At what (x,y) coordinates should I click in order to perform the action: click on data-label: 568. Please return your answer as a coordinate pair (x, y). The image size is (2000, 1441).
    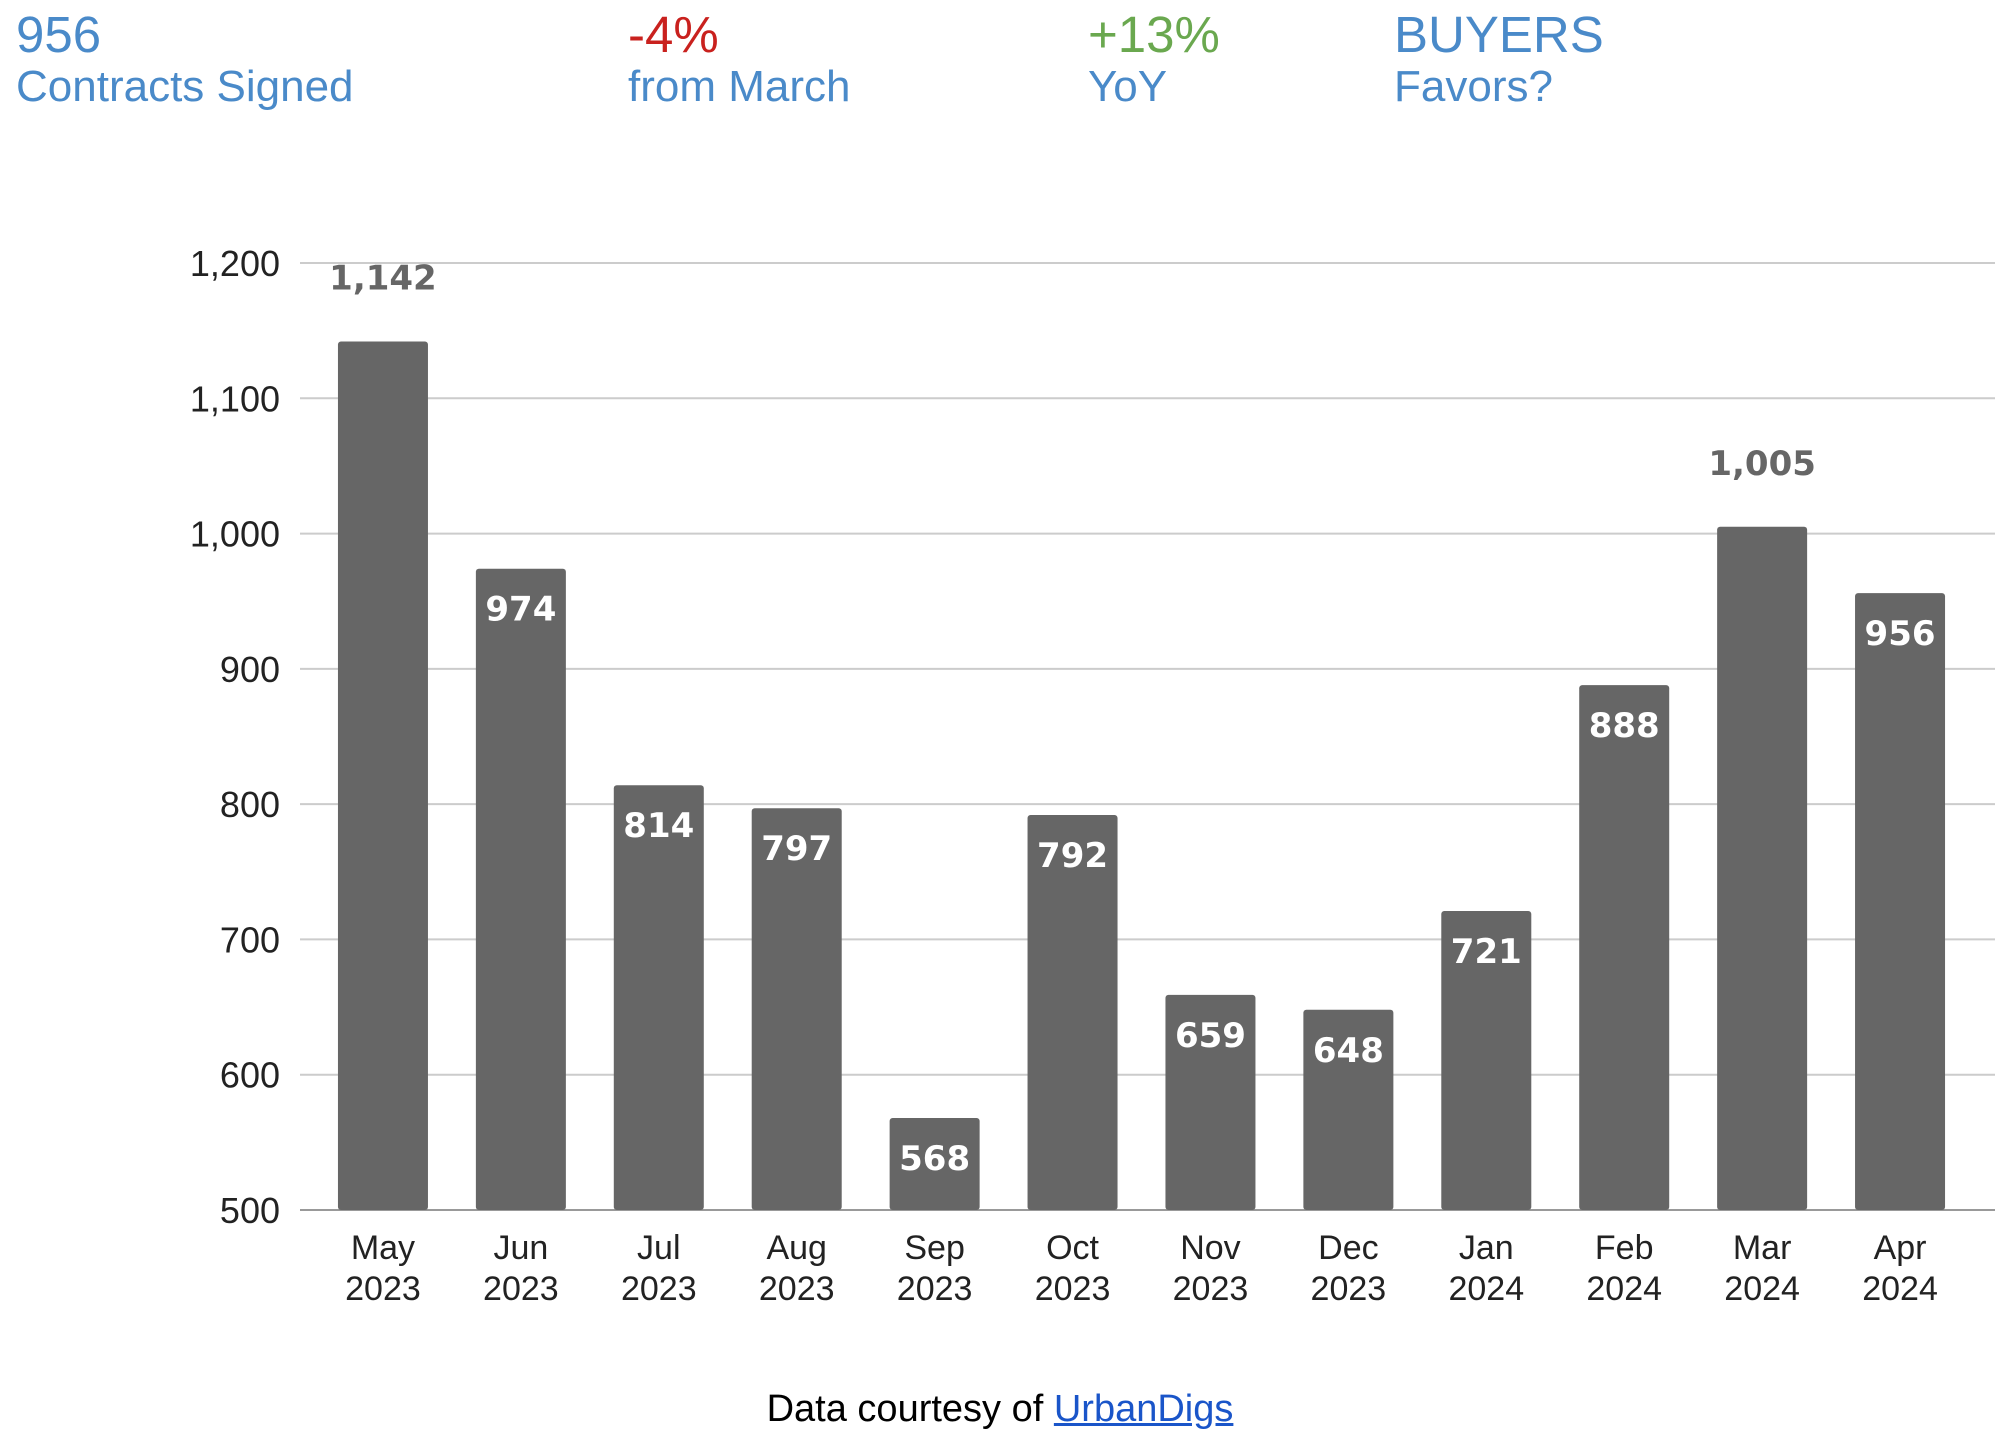
    Looking at the image, I should click on (934, 1159).